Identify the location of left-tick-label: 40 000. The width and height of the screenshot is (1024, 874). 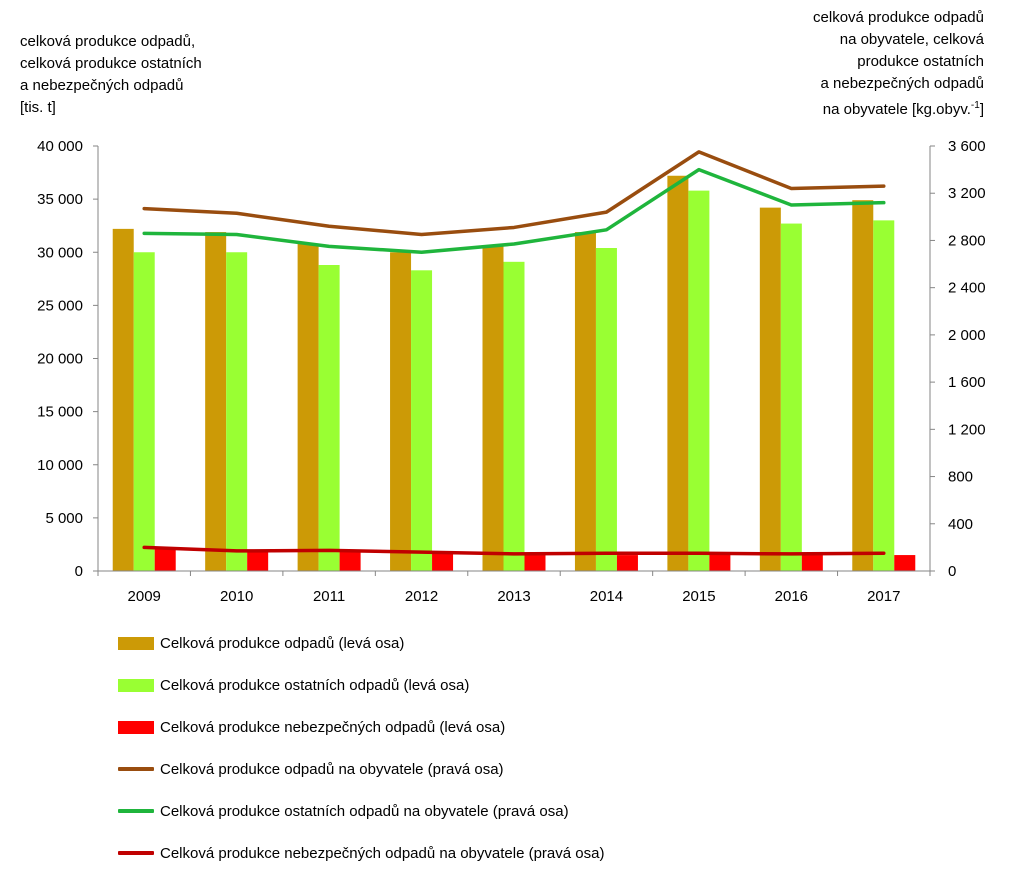
(60, 146).